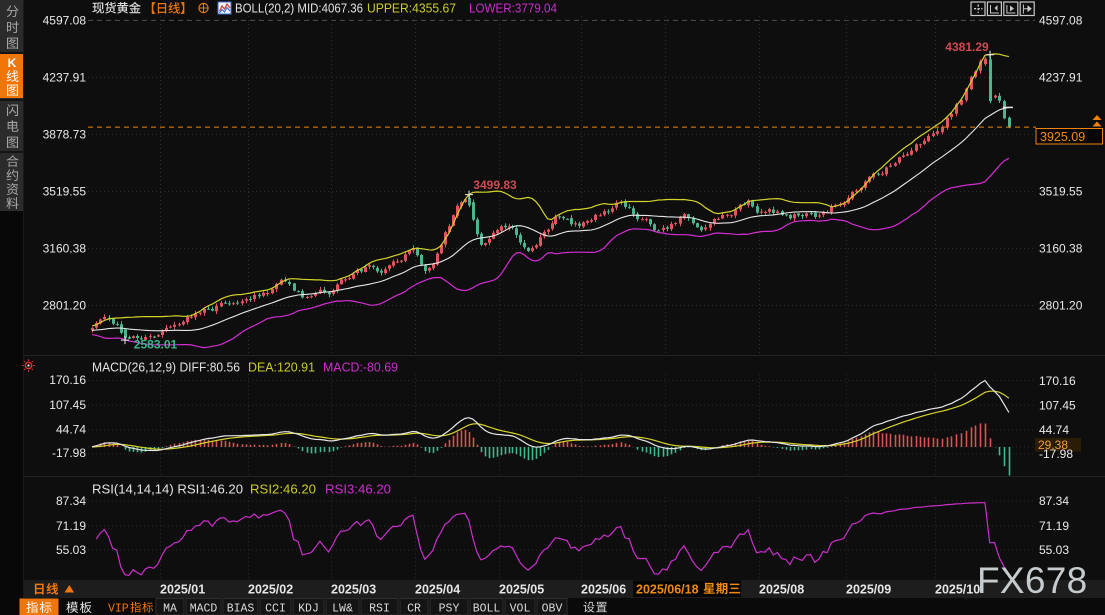 The image size is (1105, 615). What do you see at coordinates (270, 590) in the screenshot?
I see `svg-text: 2025/02` at bounding box center [270, 590].